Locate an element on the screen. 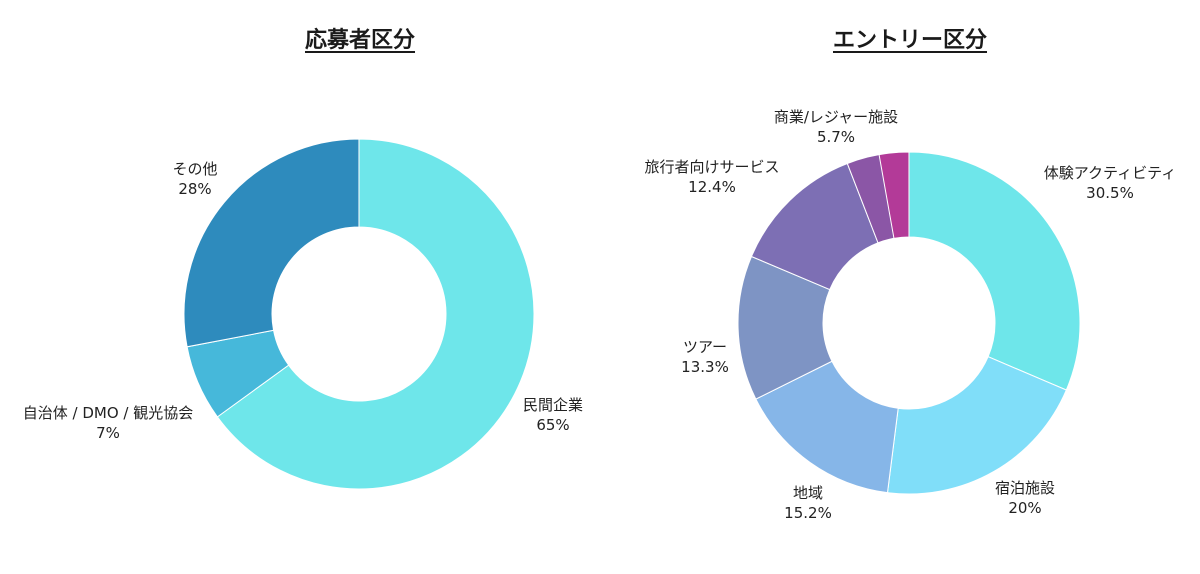 The width and height of the screenshot is (1200, 574). slice-label: 民間企業 is located at coordinates (553, 405).